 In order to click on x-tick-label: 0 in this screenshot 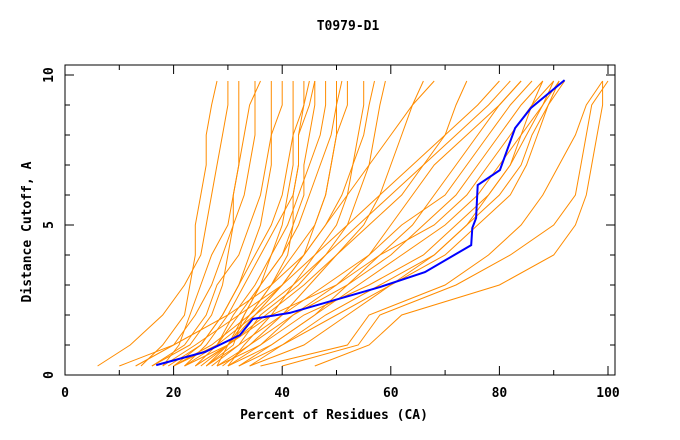, I will do `click(65, 393)`.